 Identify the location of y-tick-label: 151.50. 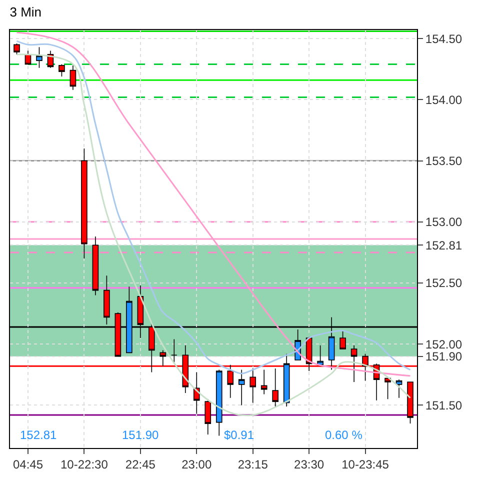
(443, 405).